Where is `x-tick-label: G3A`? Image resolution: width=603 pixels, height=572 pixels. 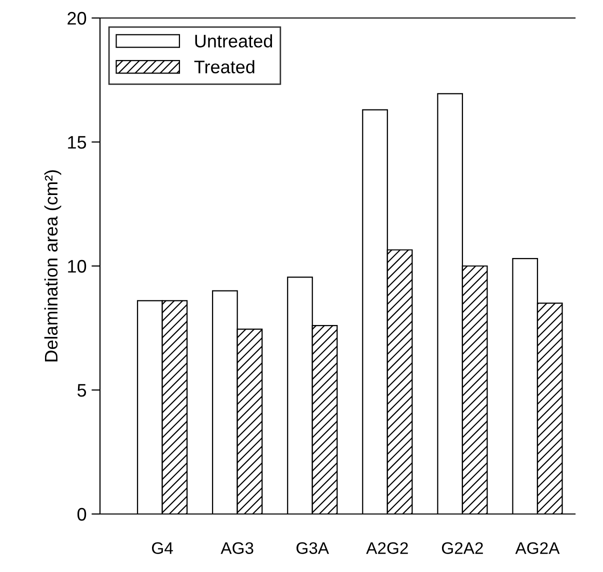
x-tick-label: G3A is located at coordinates (313, 548).